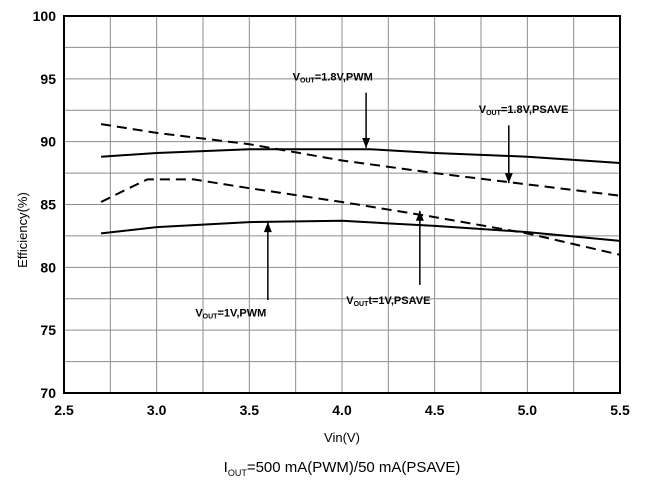 This screenshot has height=480, width=646. Describe the element at coordinates (48, 142) in the screenshot. I see `y-tick-label: 90` at that location.